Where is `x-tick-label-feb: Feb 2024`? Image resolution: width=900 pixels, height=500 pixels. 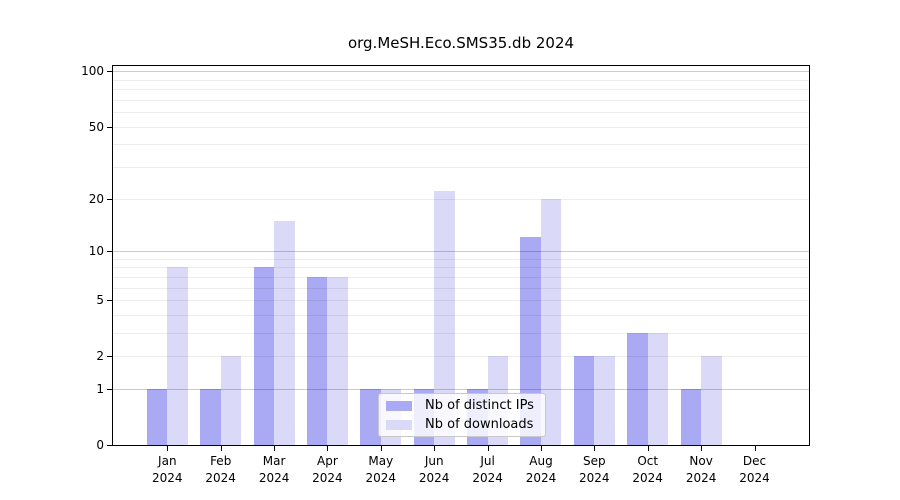 x-tick-label-feb: Feb 2024 is located at coordinates (221, 470).